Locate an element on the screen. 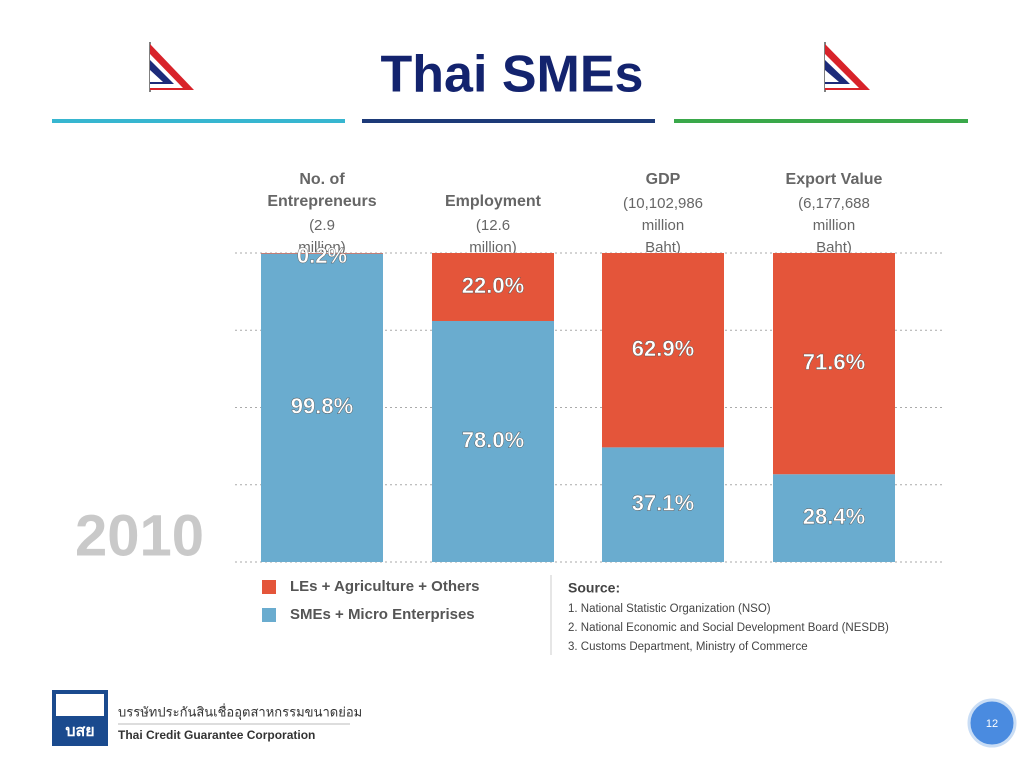 The height and width of the screenshot is (773, 1024). value-label: 62.9% is located at coordinates (663, 348).